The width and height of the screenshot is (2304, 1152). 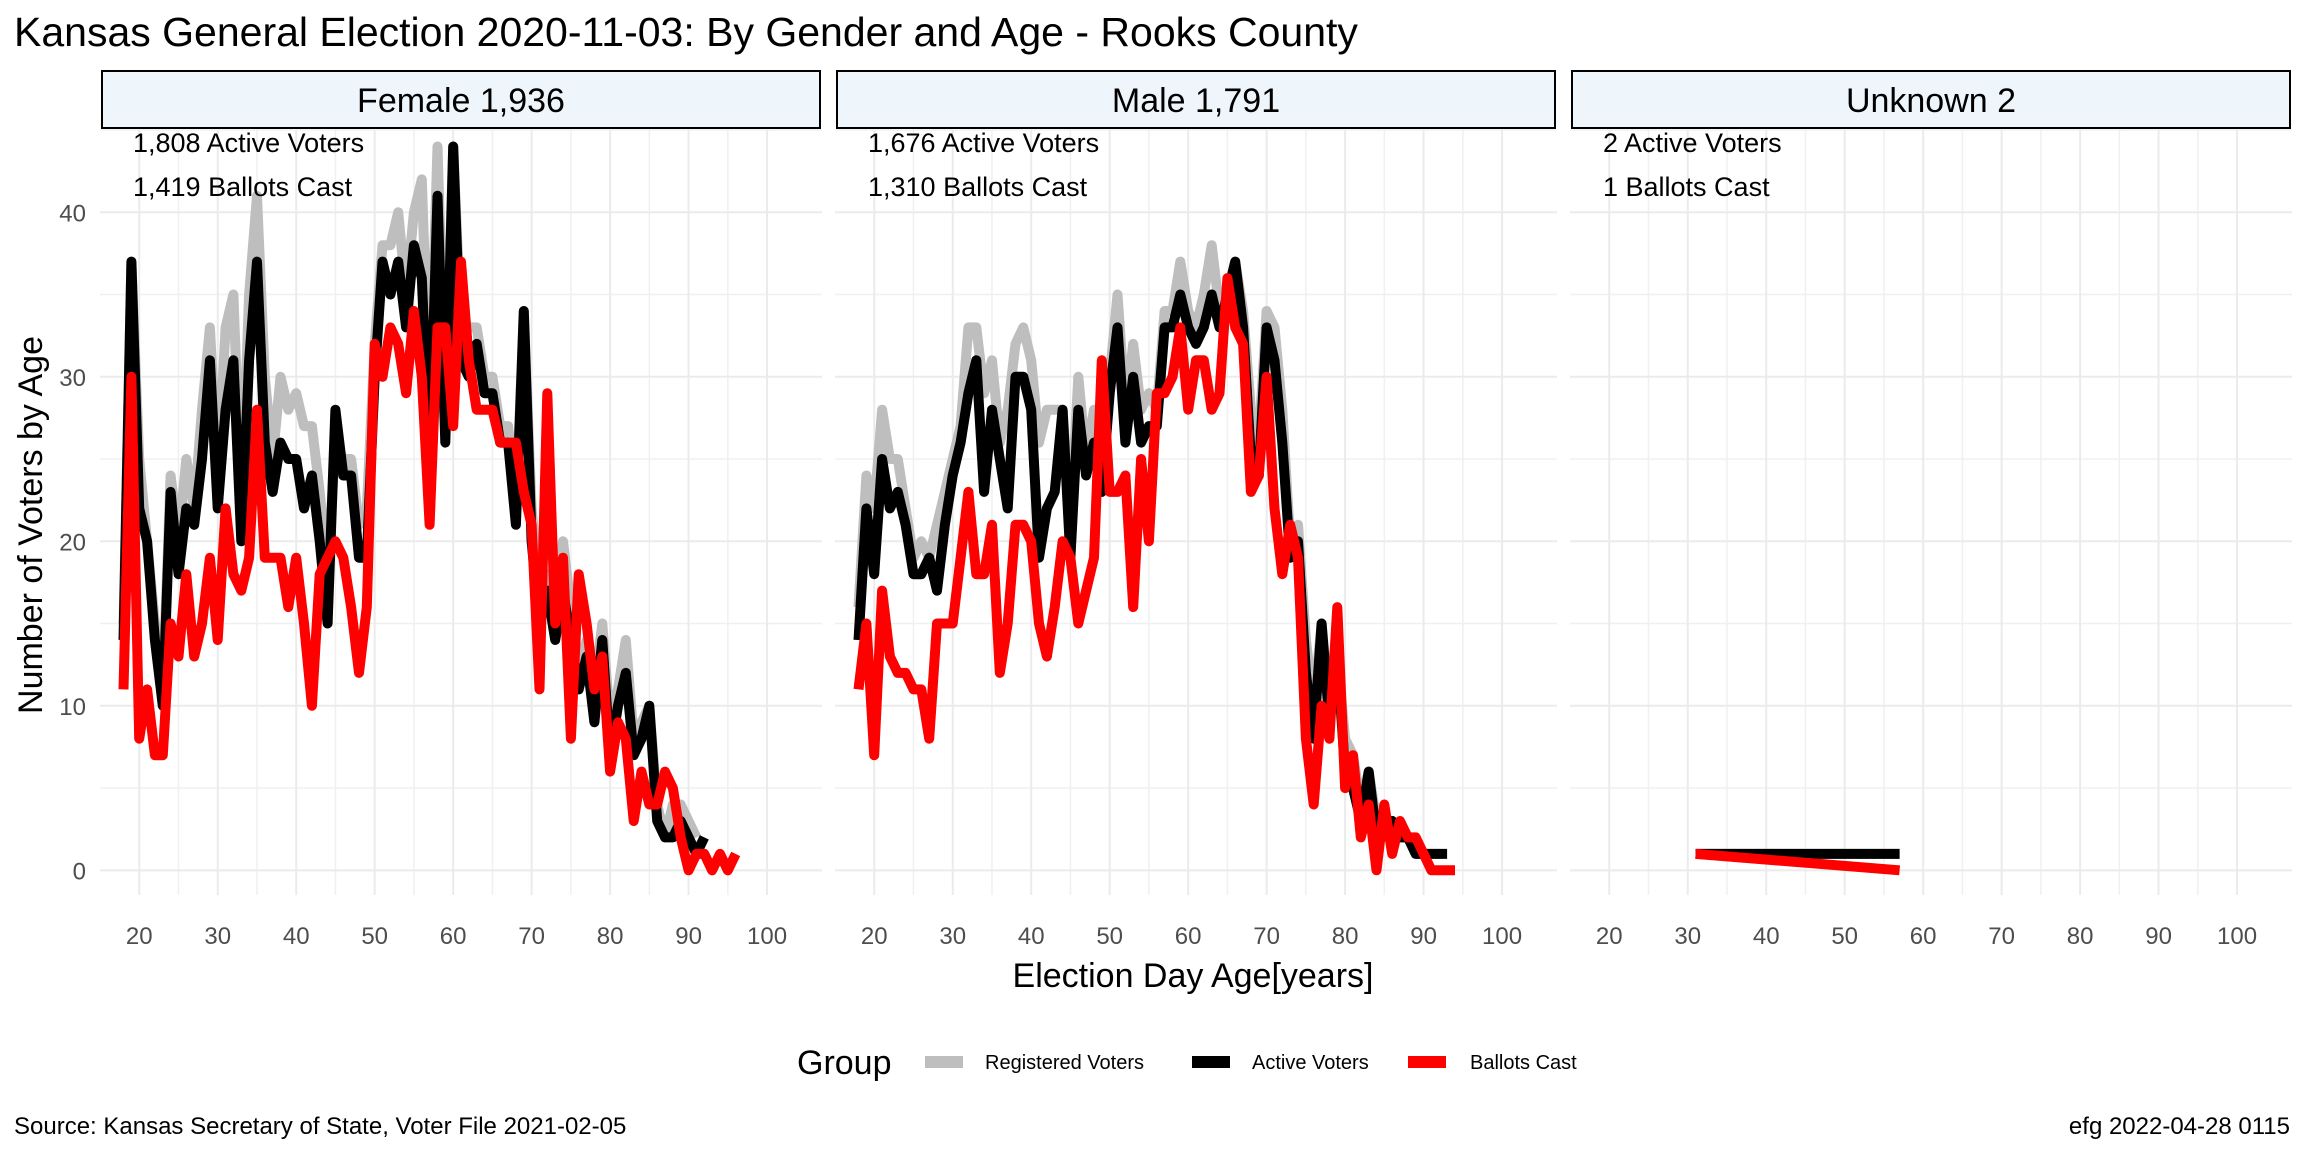 I want to click on y-tick-label: 30, so click(x=72, y=378).